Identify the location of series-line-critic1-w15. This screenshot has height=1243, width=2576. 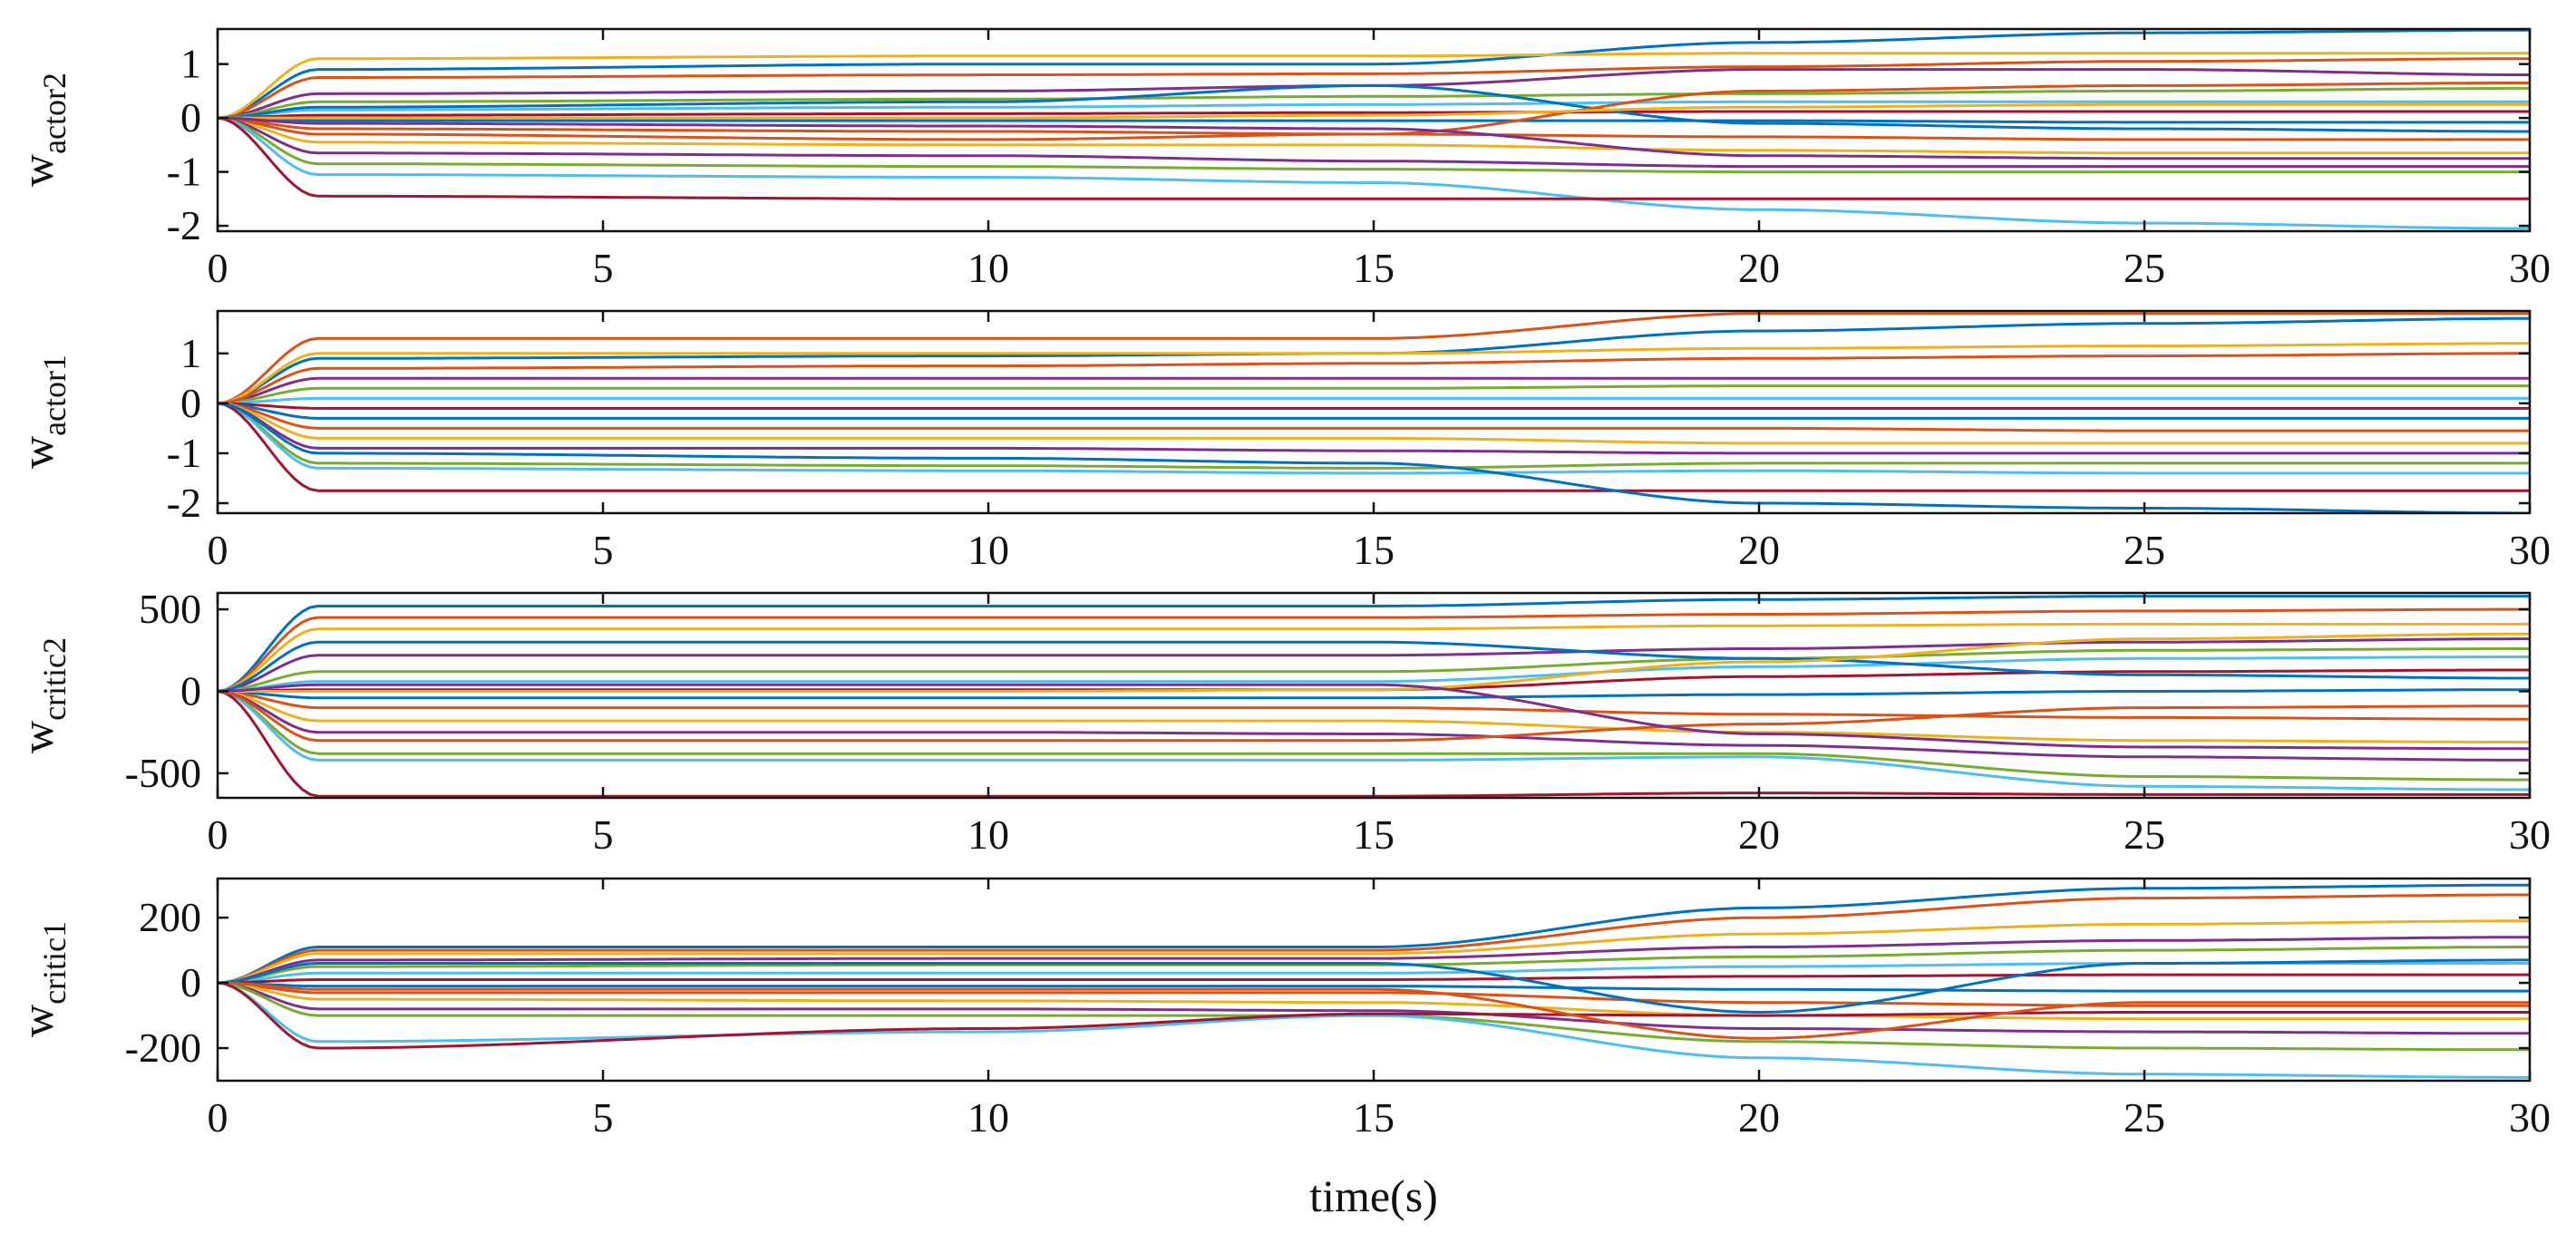
(1374, 986).